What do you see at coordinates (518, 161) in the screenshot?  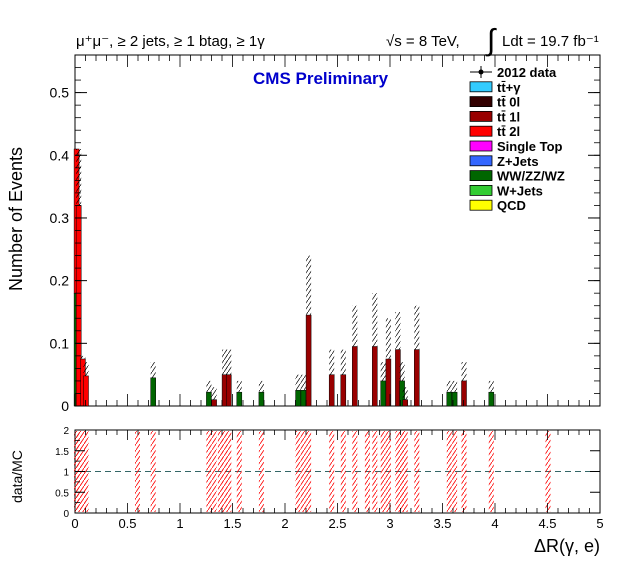 I see `legend-label: Z+Jets` at bounding box center [518, 161].